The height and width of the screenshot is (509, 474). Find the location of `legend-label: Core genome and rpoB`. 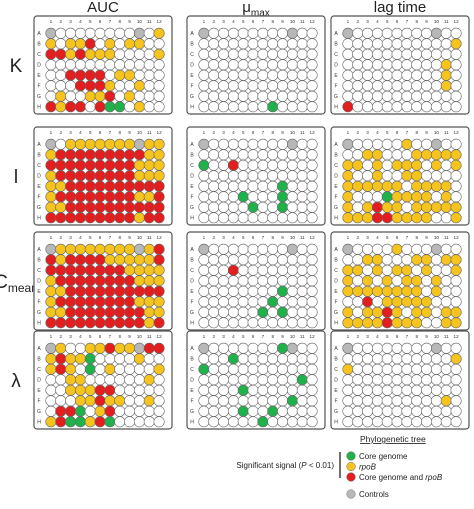

legend-label: Core genome and rpoB is located at coordinates (401, 477).